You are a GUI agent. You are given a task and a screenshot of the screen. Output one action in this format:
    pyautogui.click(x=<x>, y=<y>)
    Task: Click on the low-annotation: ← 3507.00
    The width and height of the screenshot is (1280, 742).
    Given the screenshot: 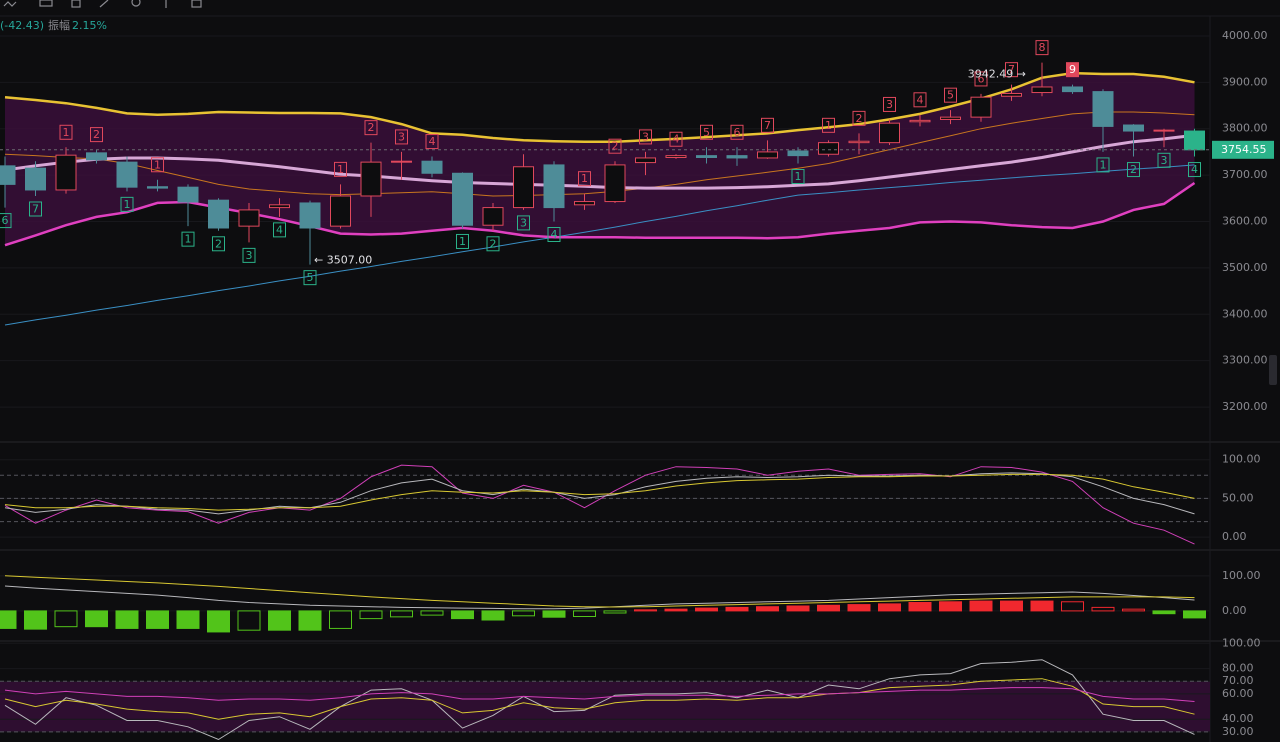 What is the action you would take?
    pyautogui.click(x=343, y=260)
    